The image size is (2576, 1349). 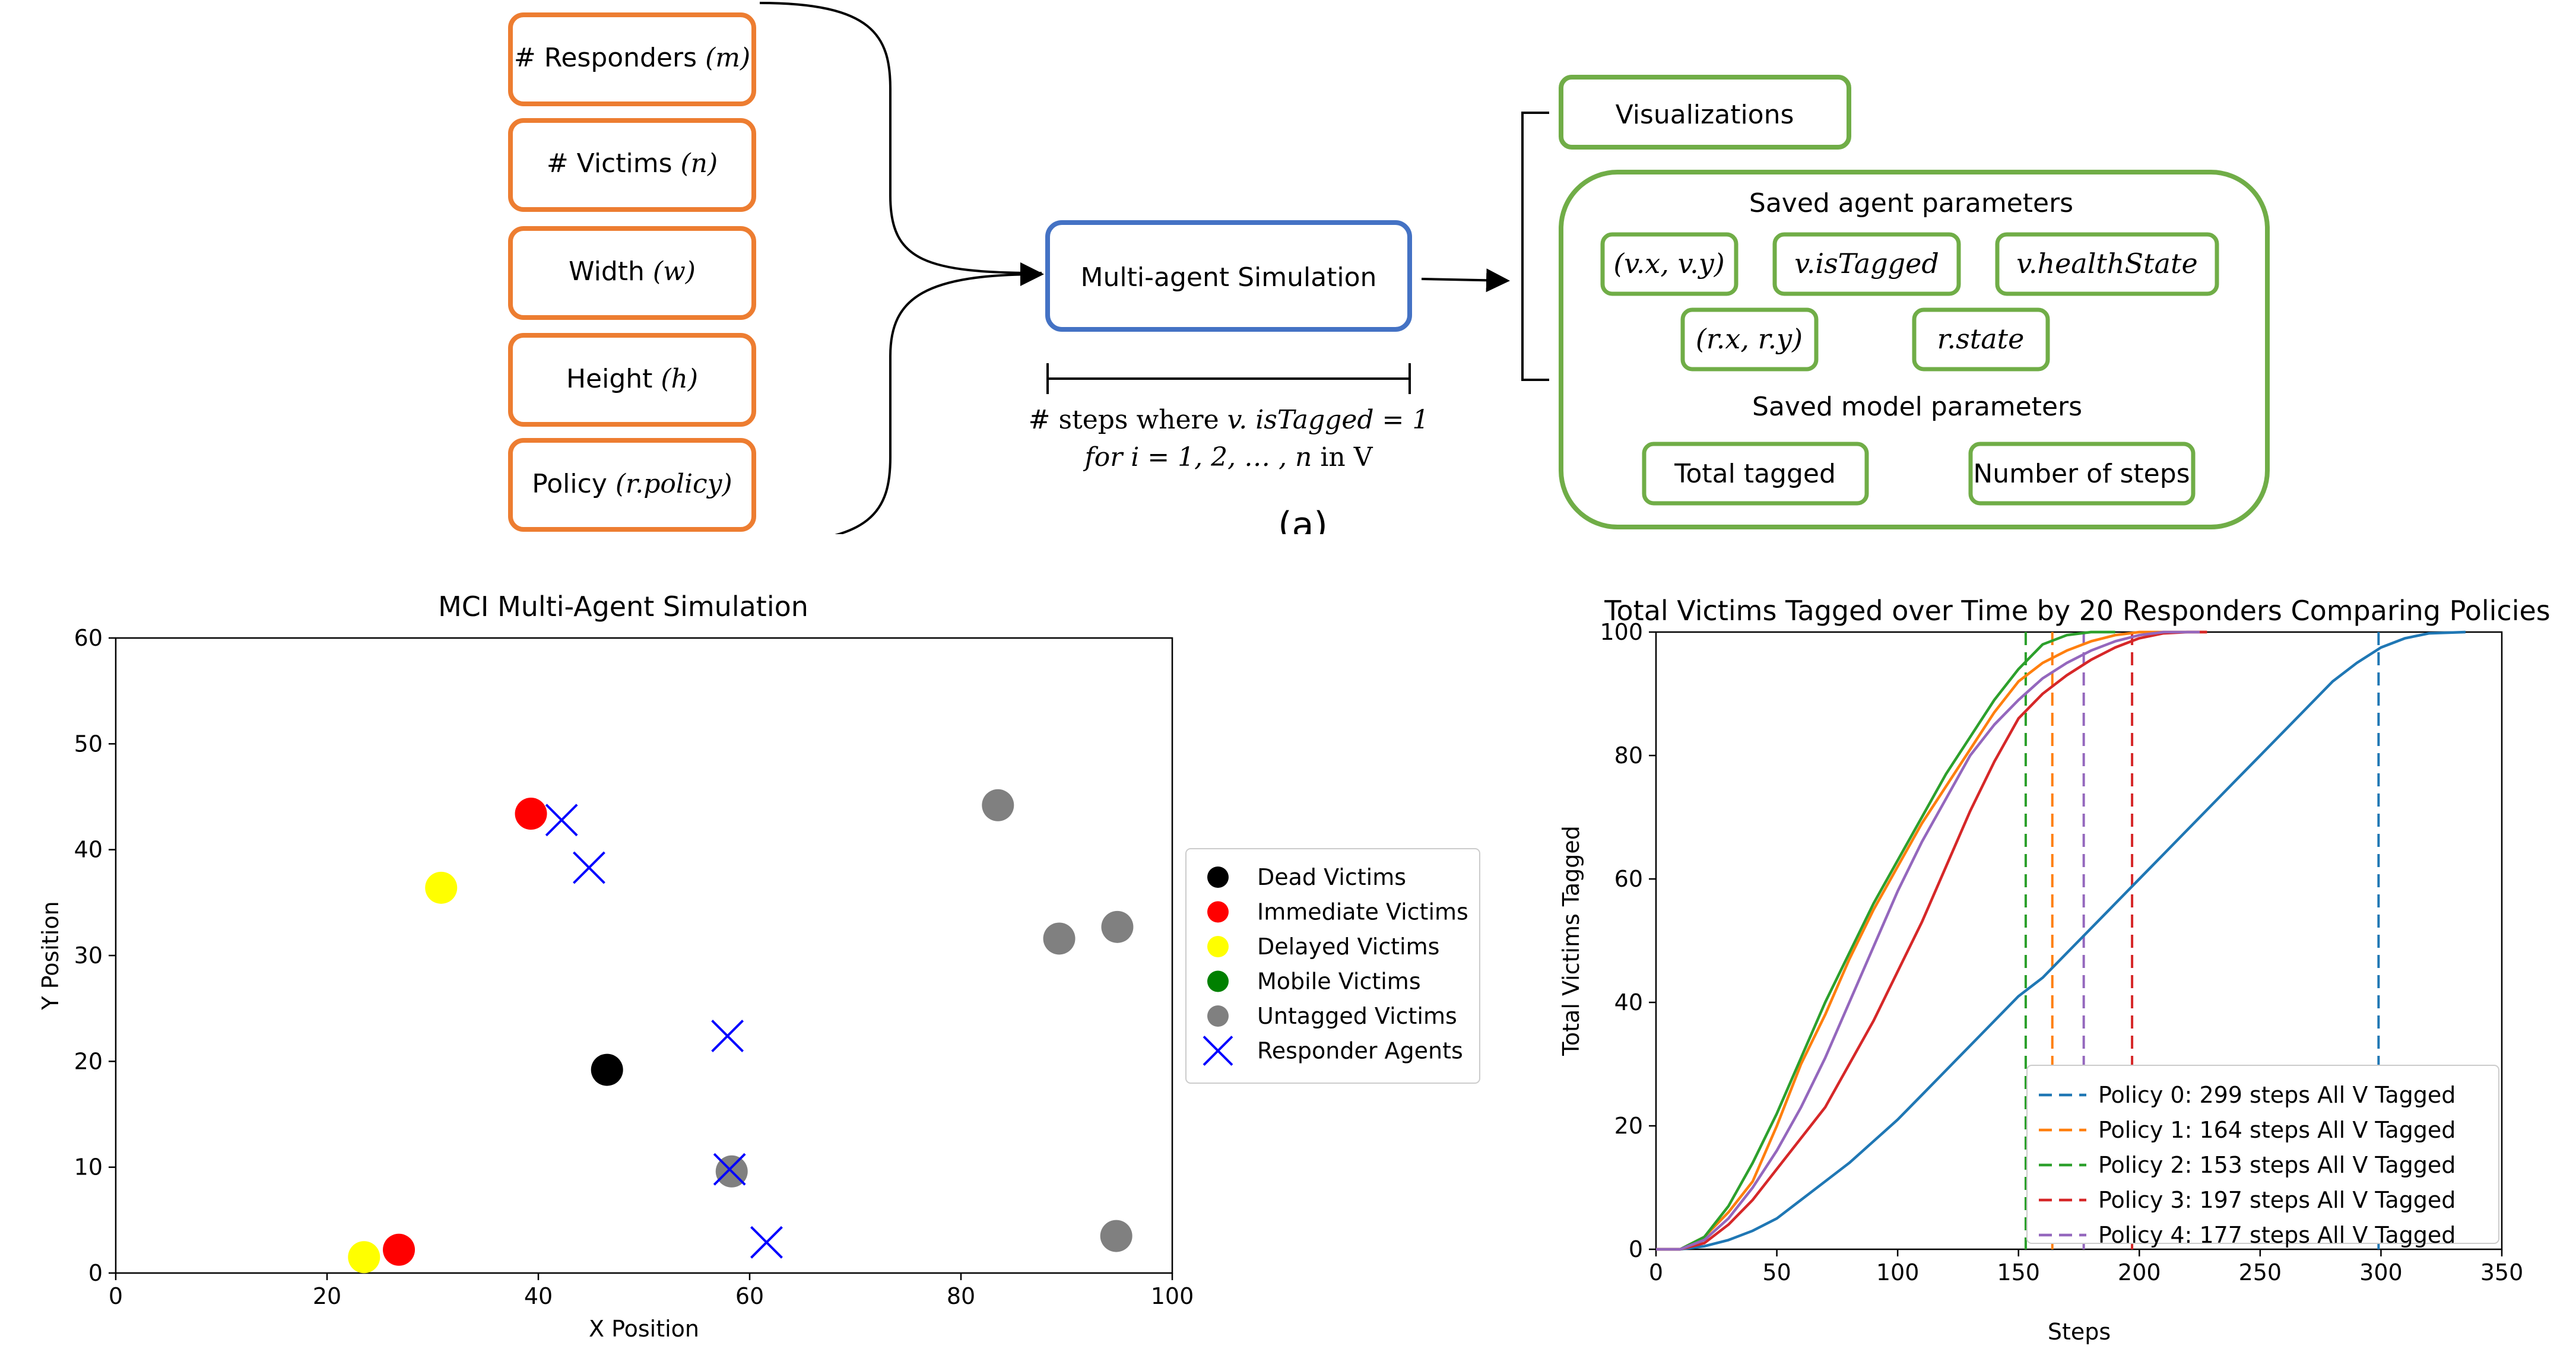 I want to click on y-tick-label: 80, so click(x=1628, y=756).